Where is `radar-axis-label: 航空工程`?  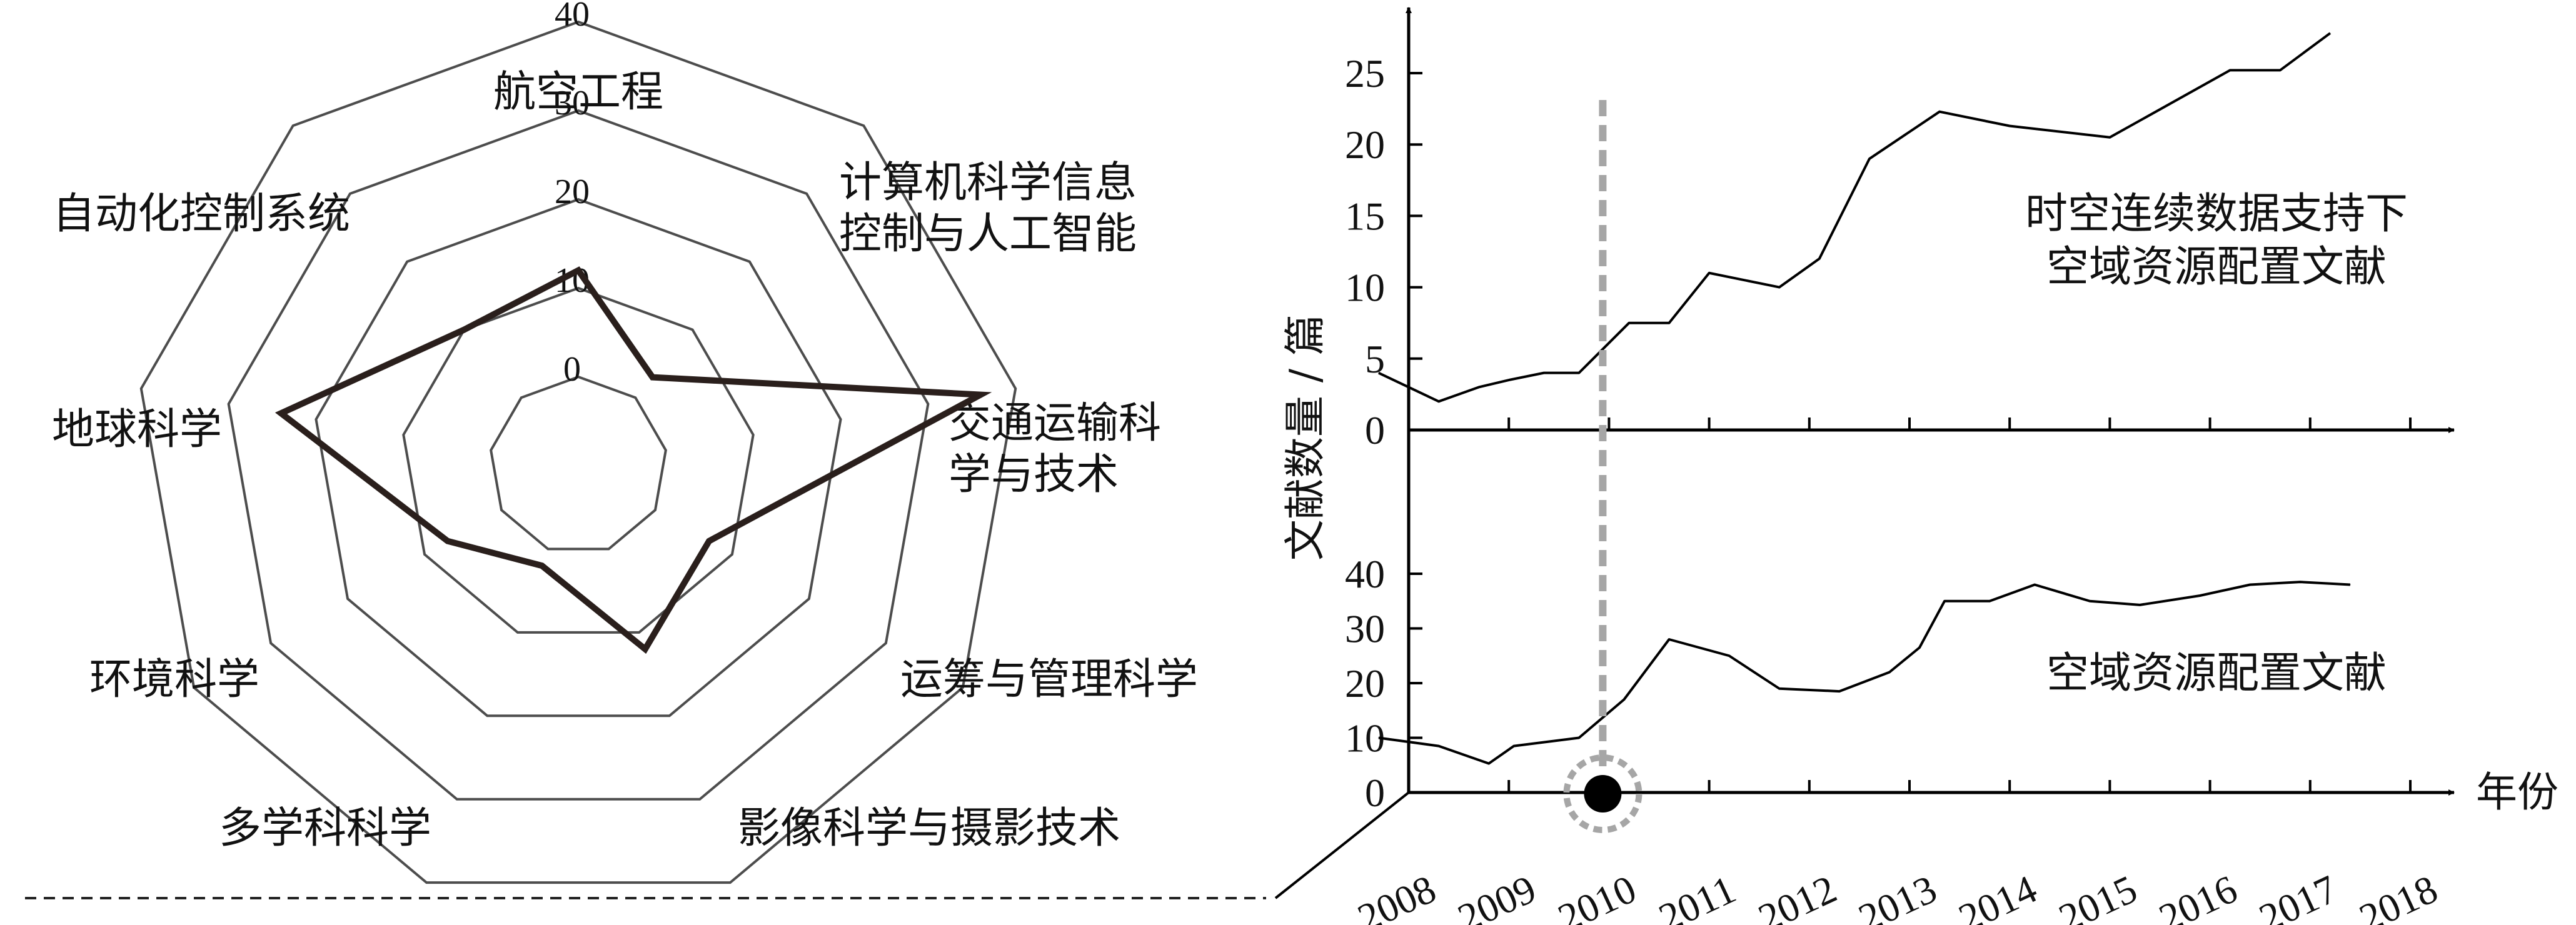 radar-axis-label: 航空工程 is located at coordinates (578, 92).